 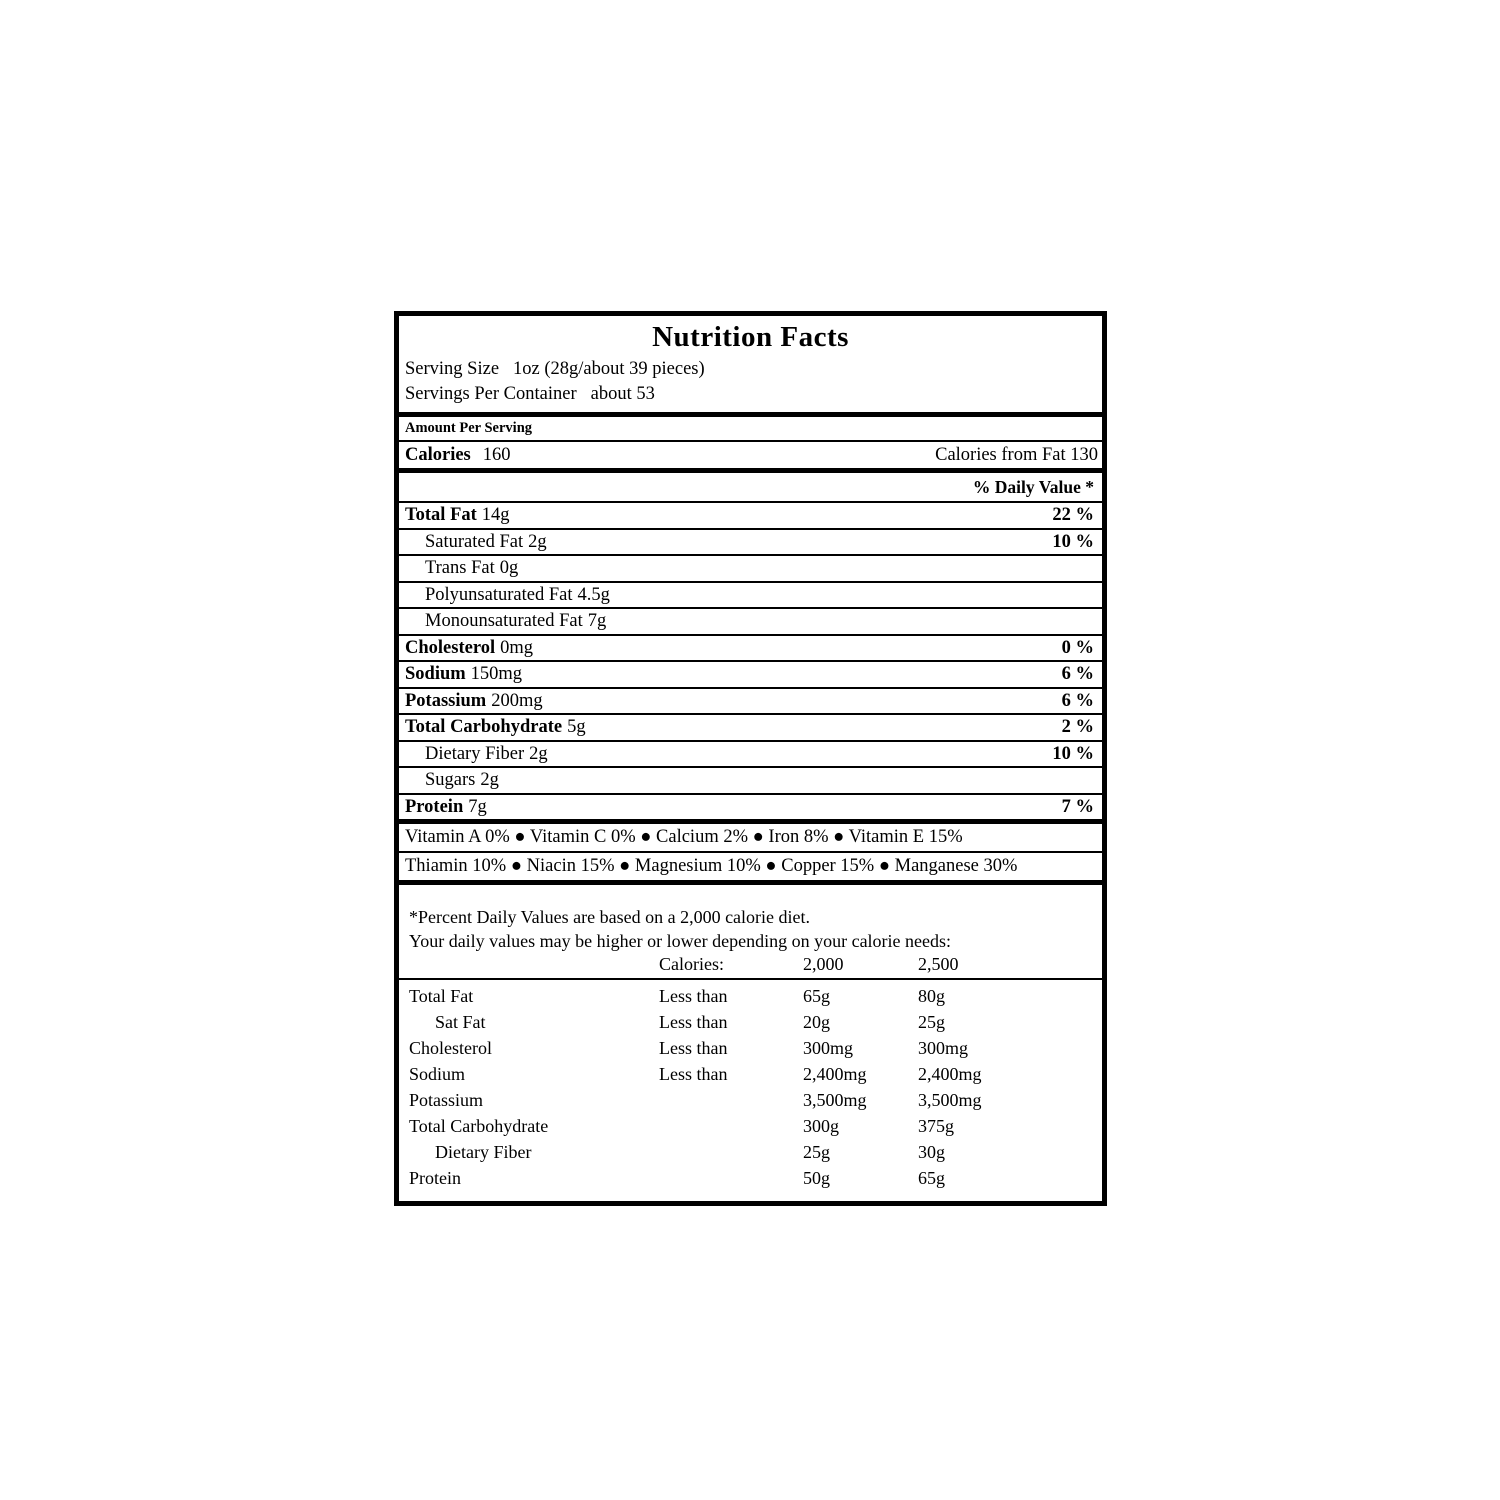 What do you see at coordinates (1077, 806) in the screenshot?
I see `nutrient-daily-value: 7 %` at bounding box center [1077, 806].